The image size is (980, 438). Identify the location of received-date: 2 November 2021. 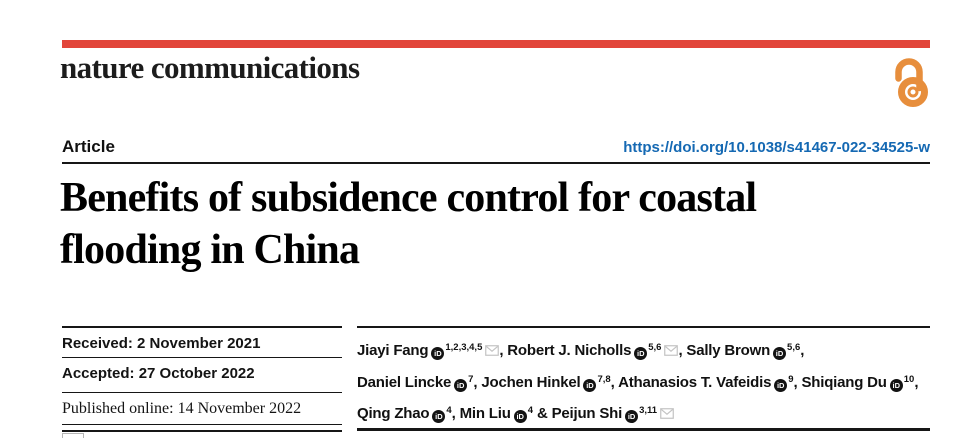
(199, 343).